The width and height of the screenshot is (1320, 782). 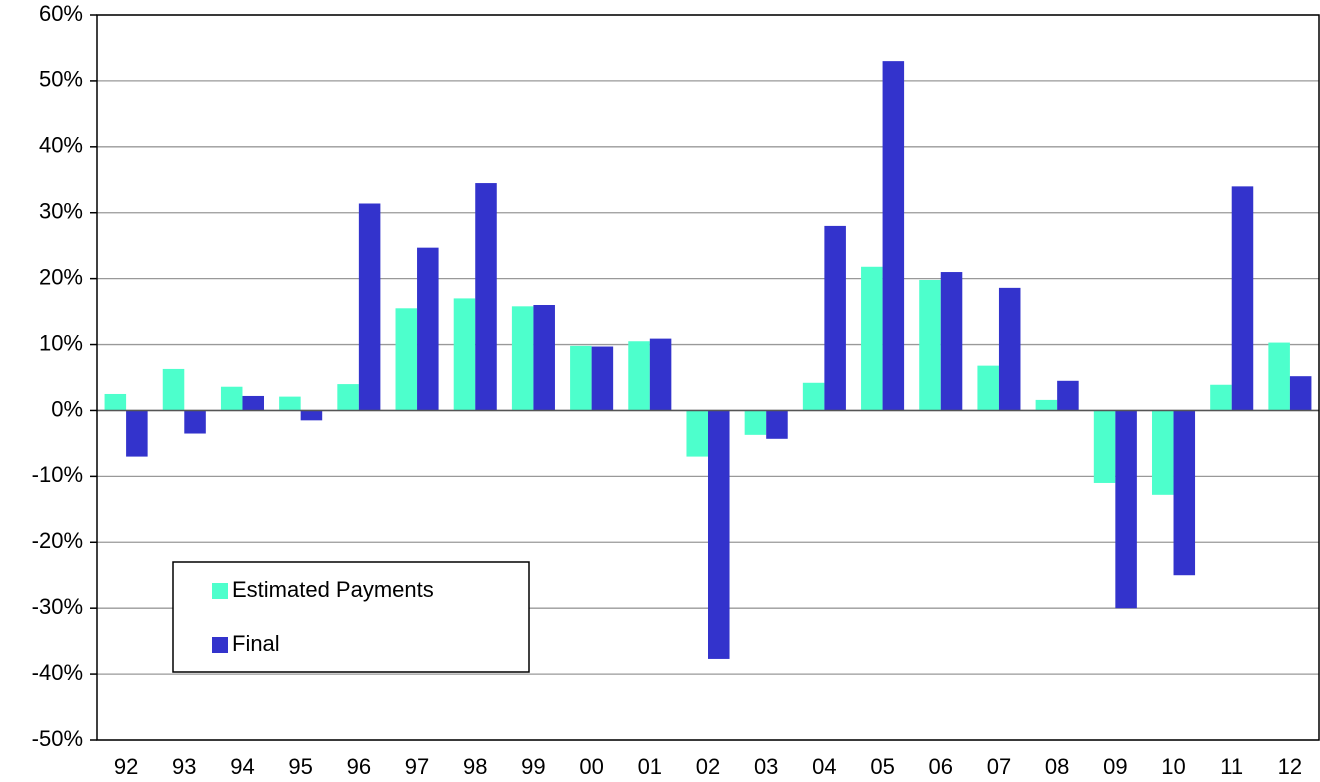 I want to click on x-tick-label: 03, so click(x=766, y=766).